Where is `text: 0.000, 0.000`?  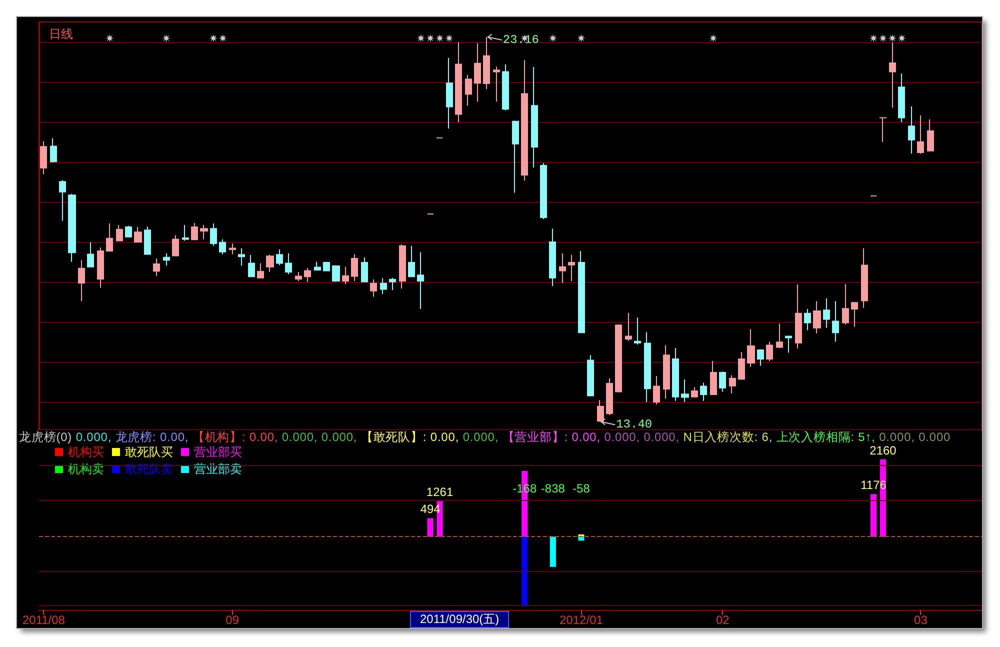 text: 0.000, 0.000 is located at coordinates (915, 437).